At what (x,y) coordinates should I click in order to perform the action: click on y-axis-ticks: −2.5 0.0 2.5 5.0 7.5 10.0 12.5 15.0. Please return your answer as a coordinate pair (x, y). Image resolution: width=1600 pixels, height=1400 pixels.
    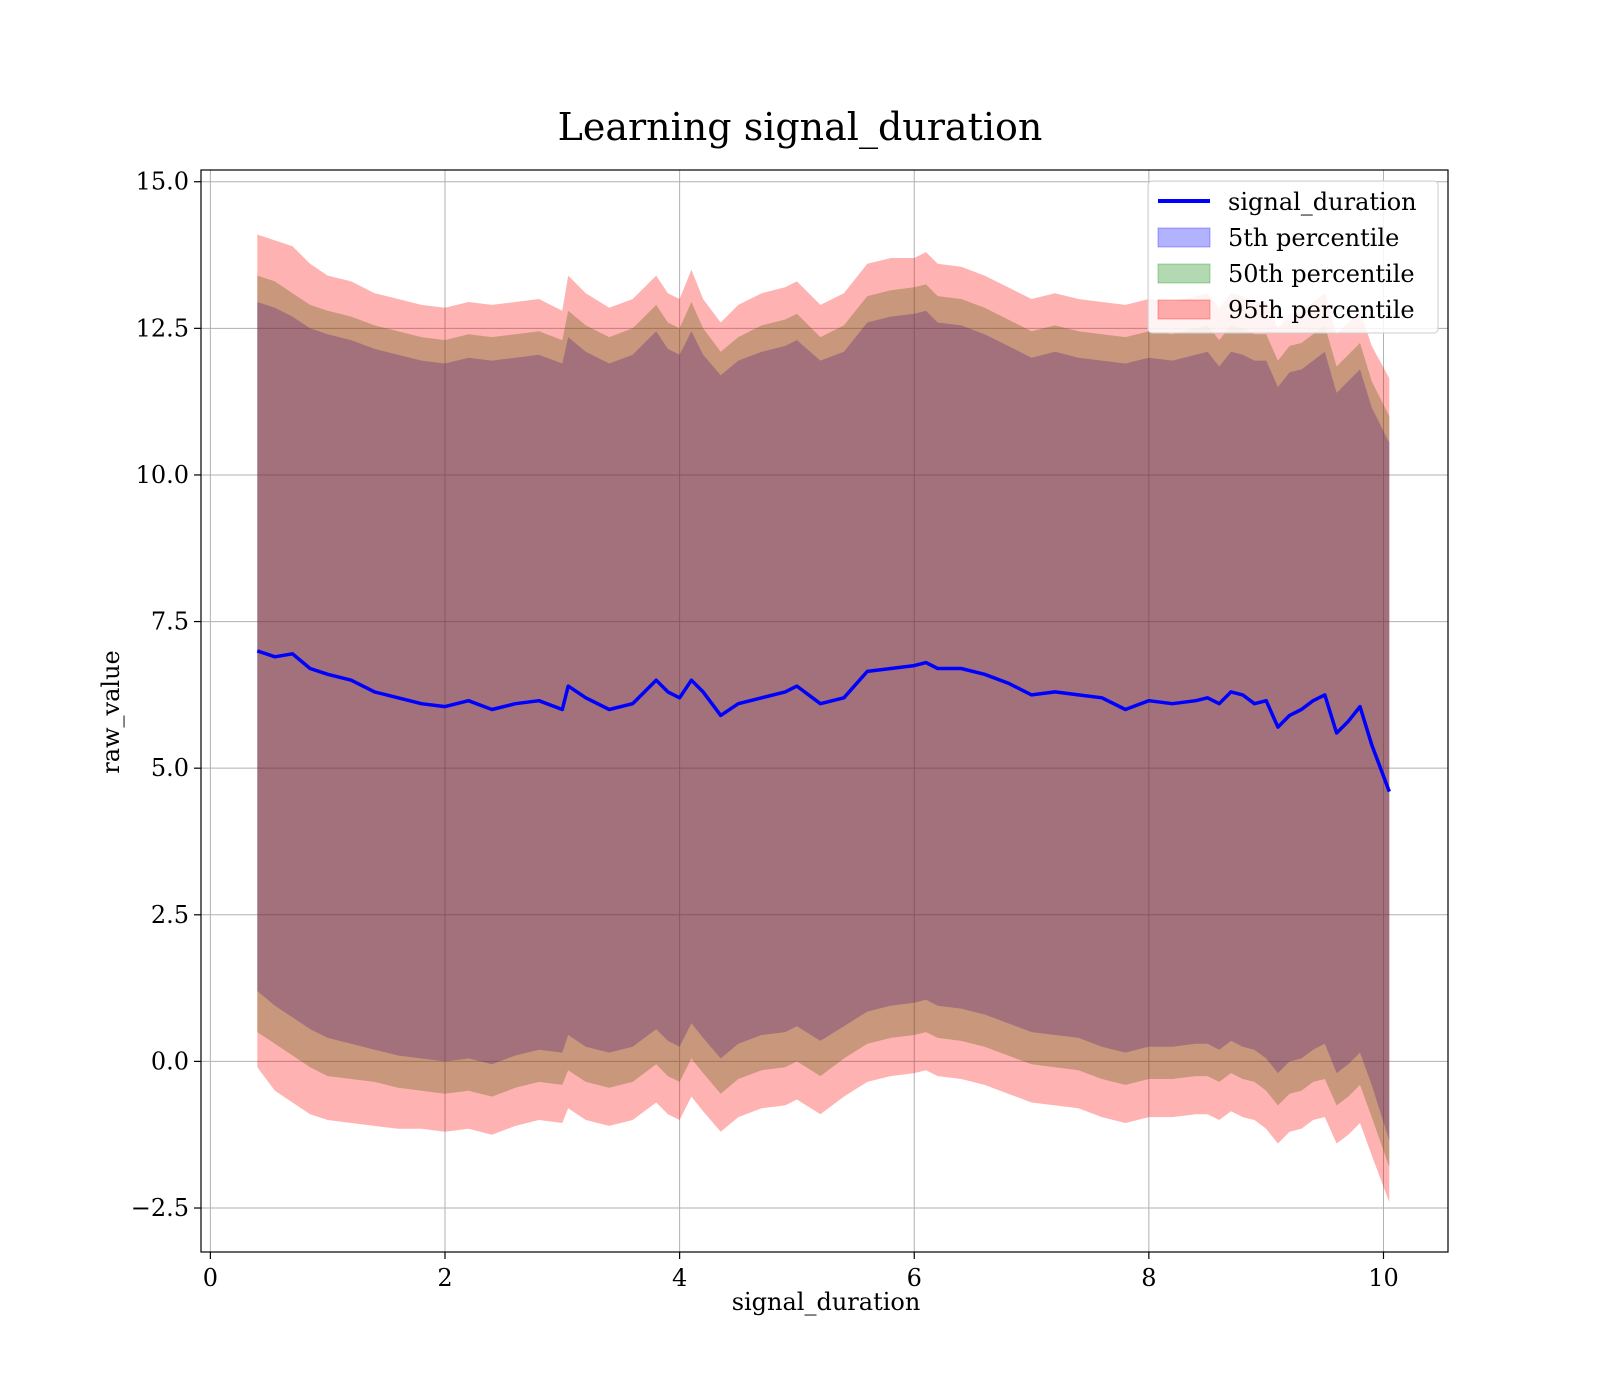
    Looking at the image, I should click on (166, 695).